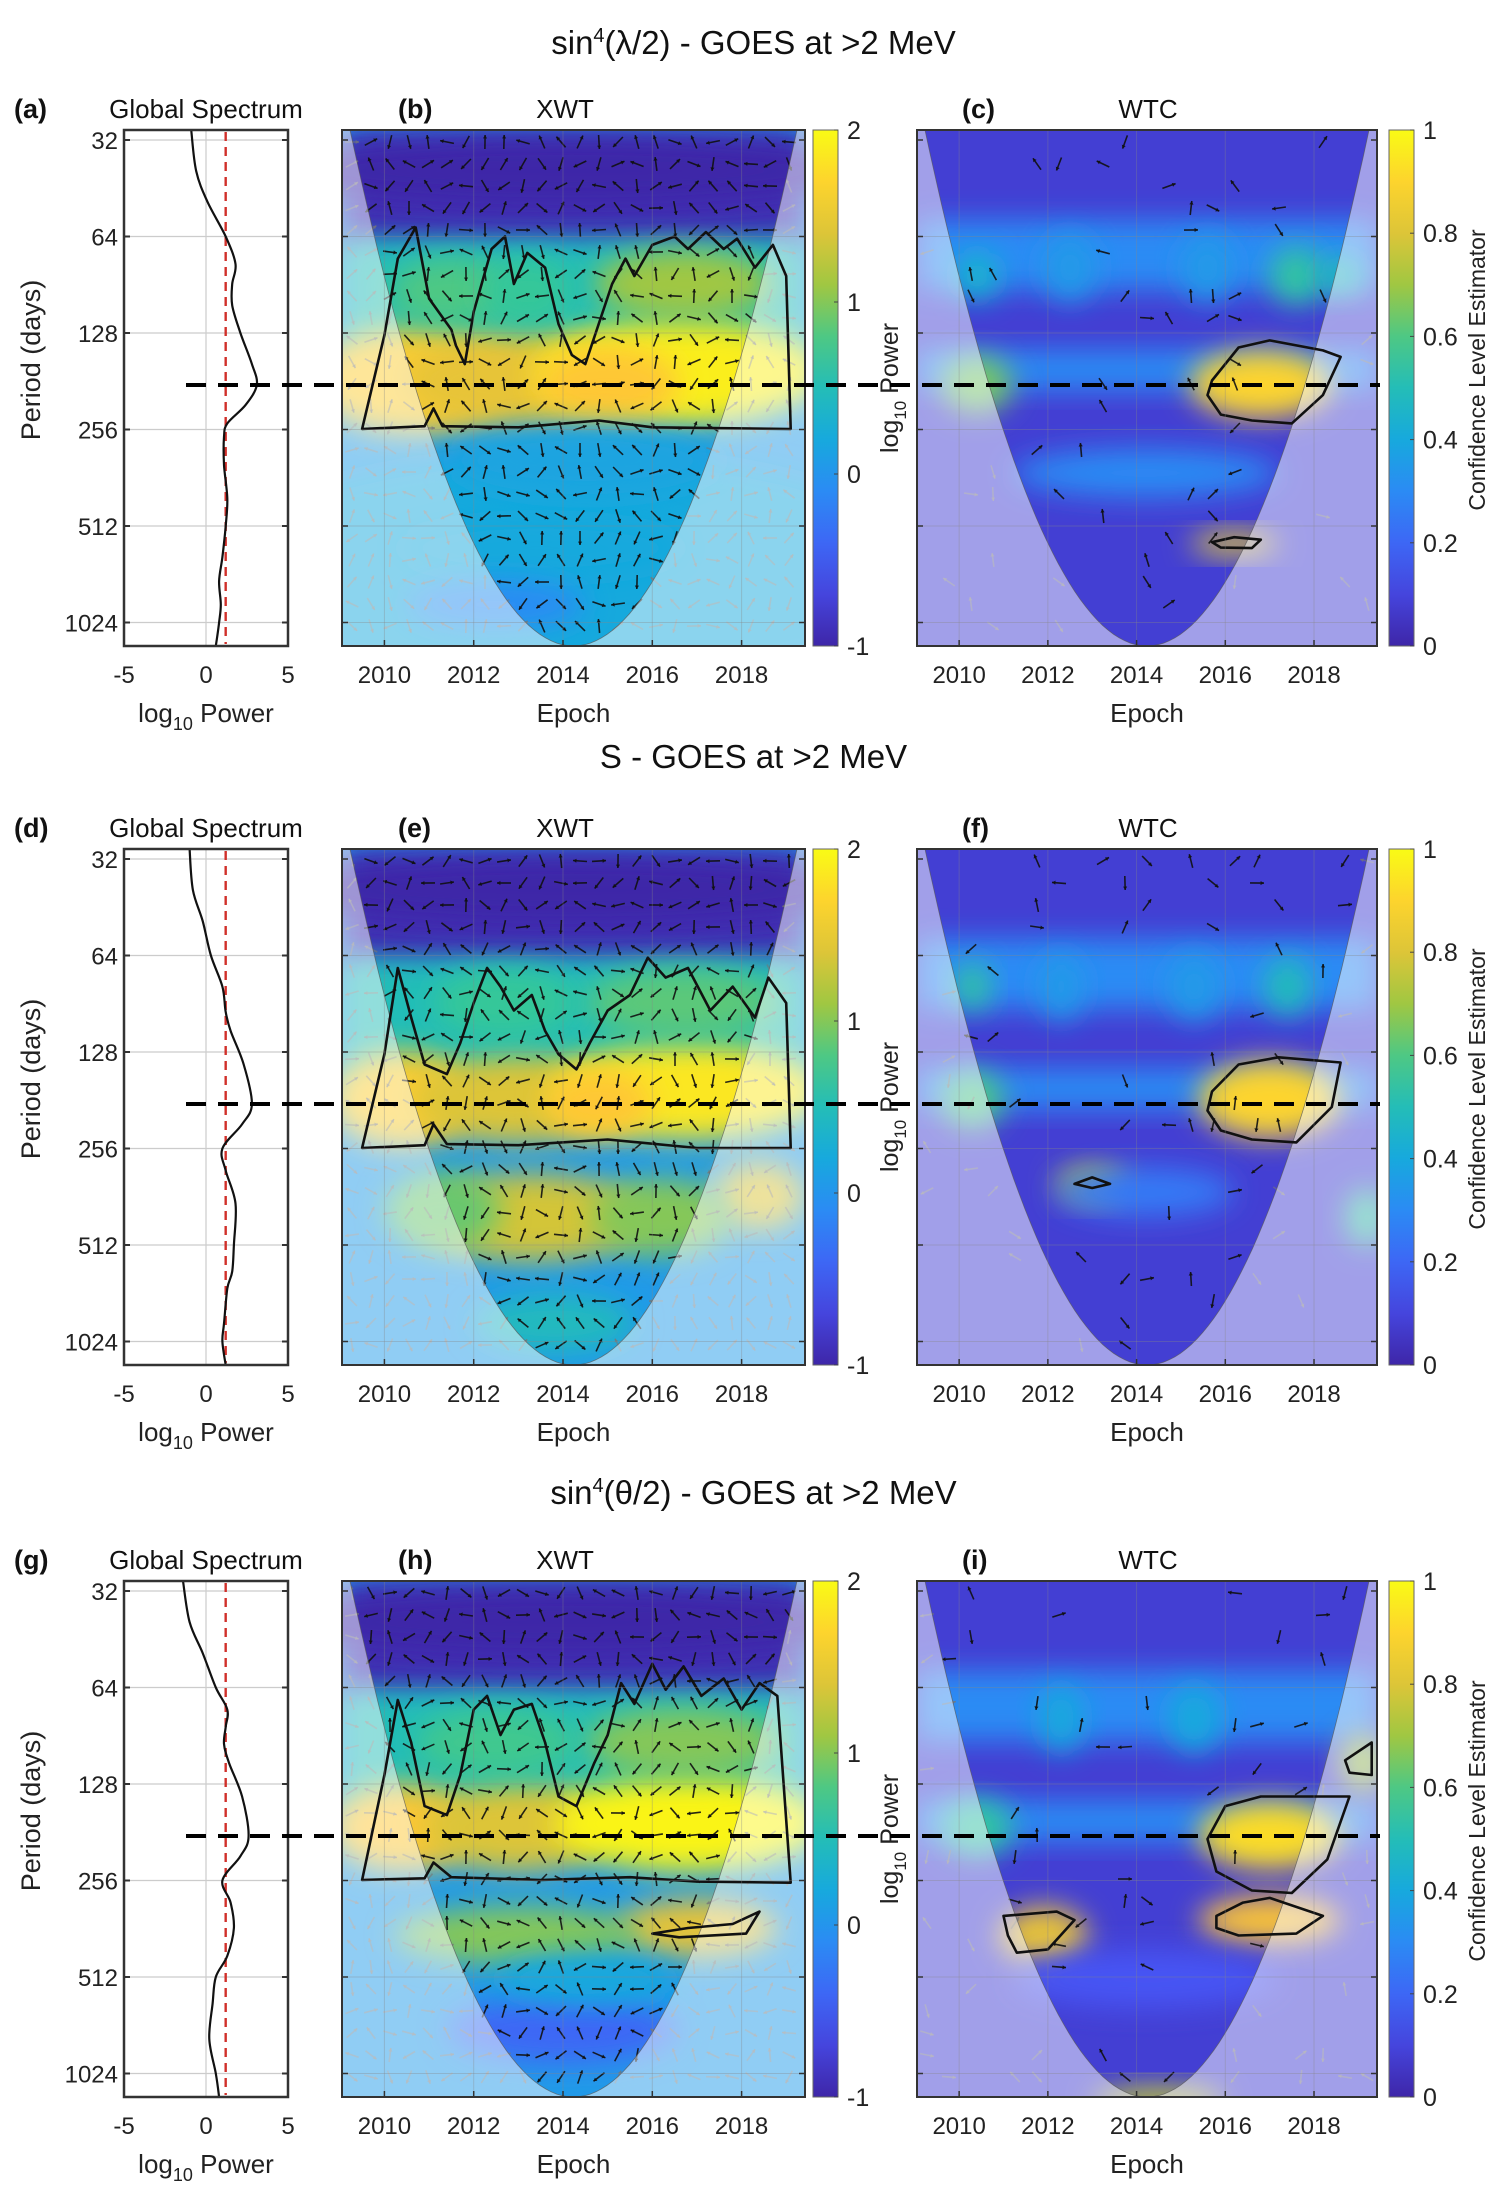  I want to click on row-title-main: S - GOES at >2 MeV, so click(753, 756).